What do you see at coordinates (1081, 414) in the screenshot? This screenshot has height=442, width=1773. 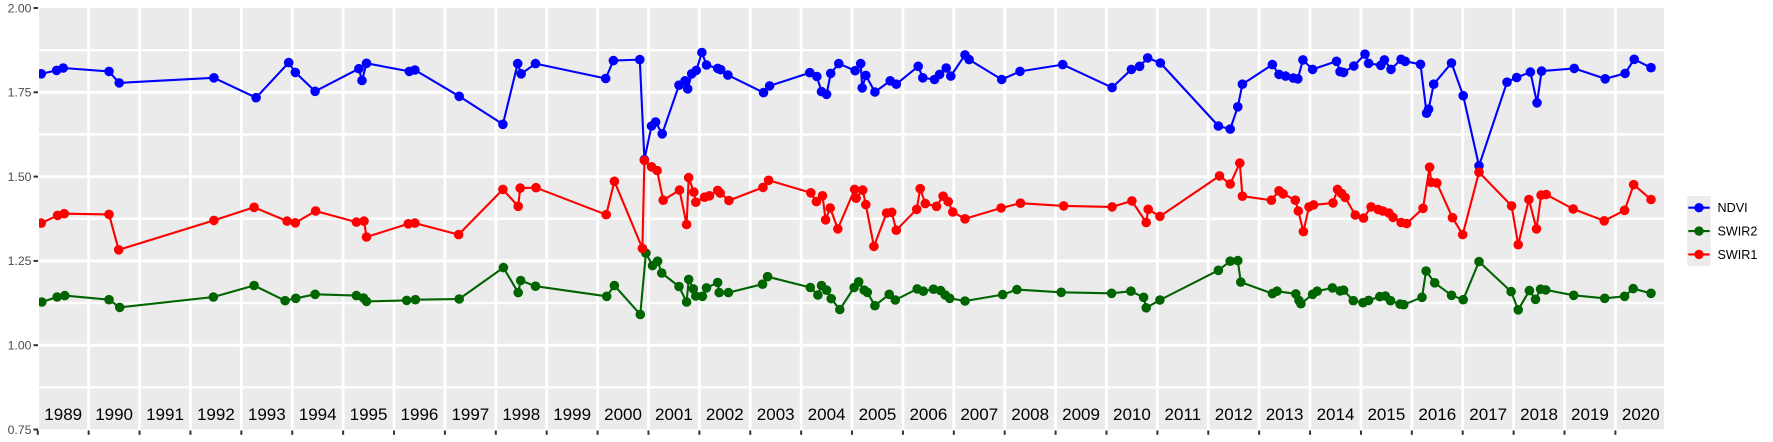 I see `x-tick-label: 2009` at bounding box center [1081, 414].